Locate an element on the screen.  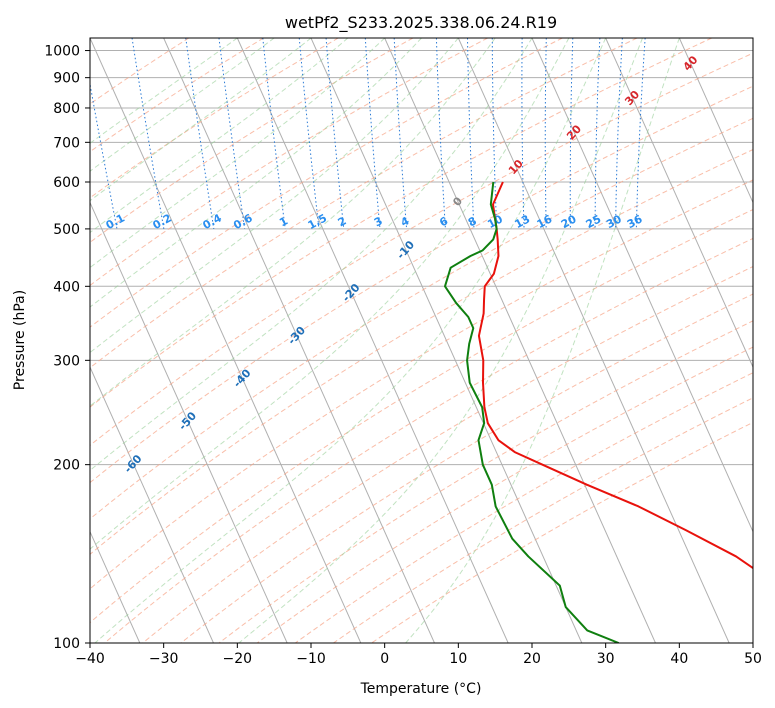
x-tick-label: −10 is located at coordinates (311, 659).